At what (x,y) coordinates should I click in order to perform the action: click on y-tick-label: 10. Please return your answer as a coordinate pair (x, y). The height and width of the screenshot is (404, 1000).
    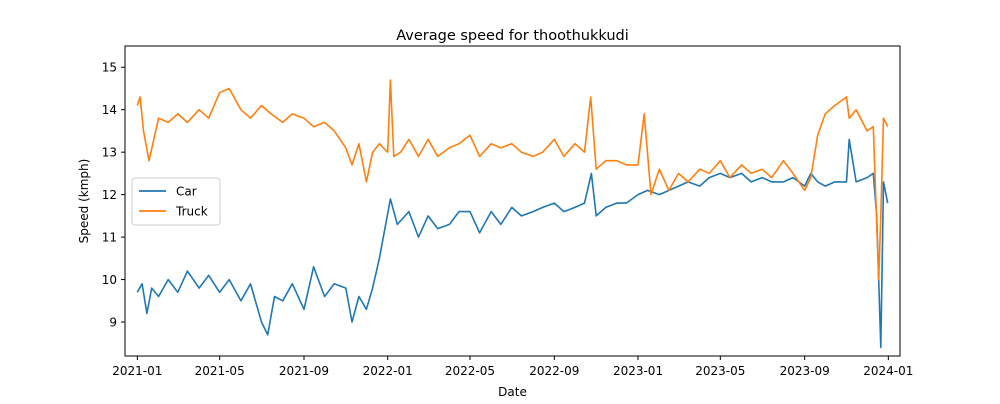
    Looking at the image, I should click on (109, 280).